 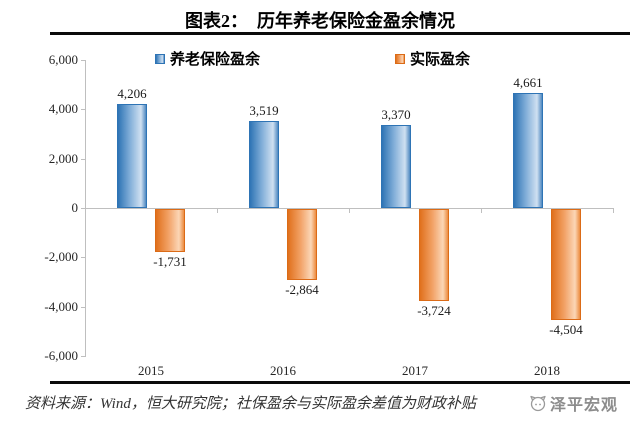 I want to click on x-axis-label-2017: 2017, so click(x=415, y=370).